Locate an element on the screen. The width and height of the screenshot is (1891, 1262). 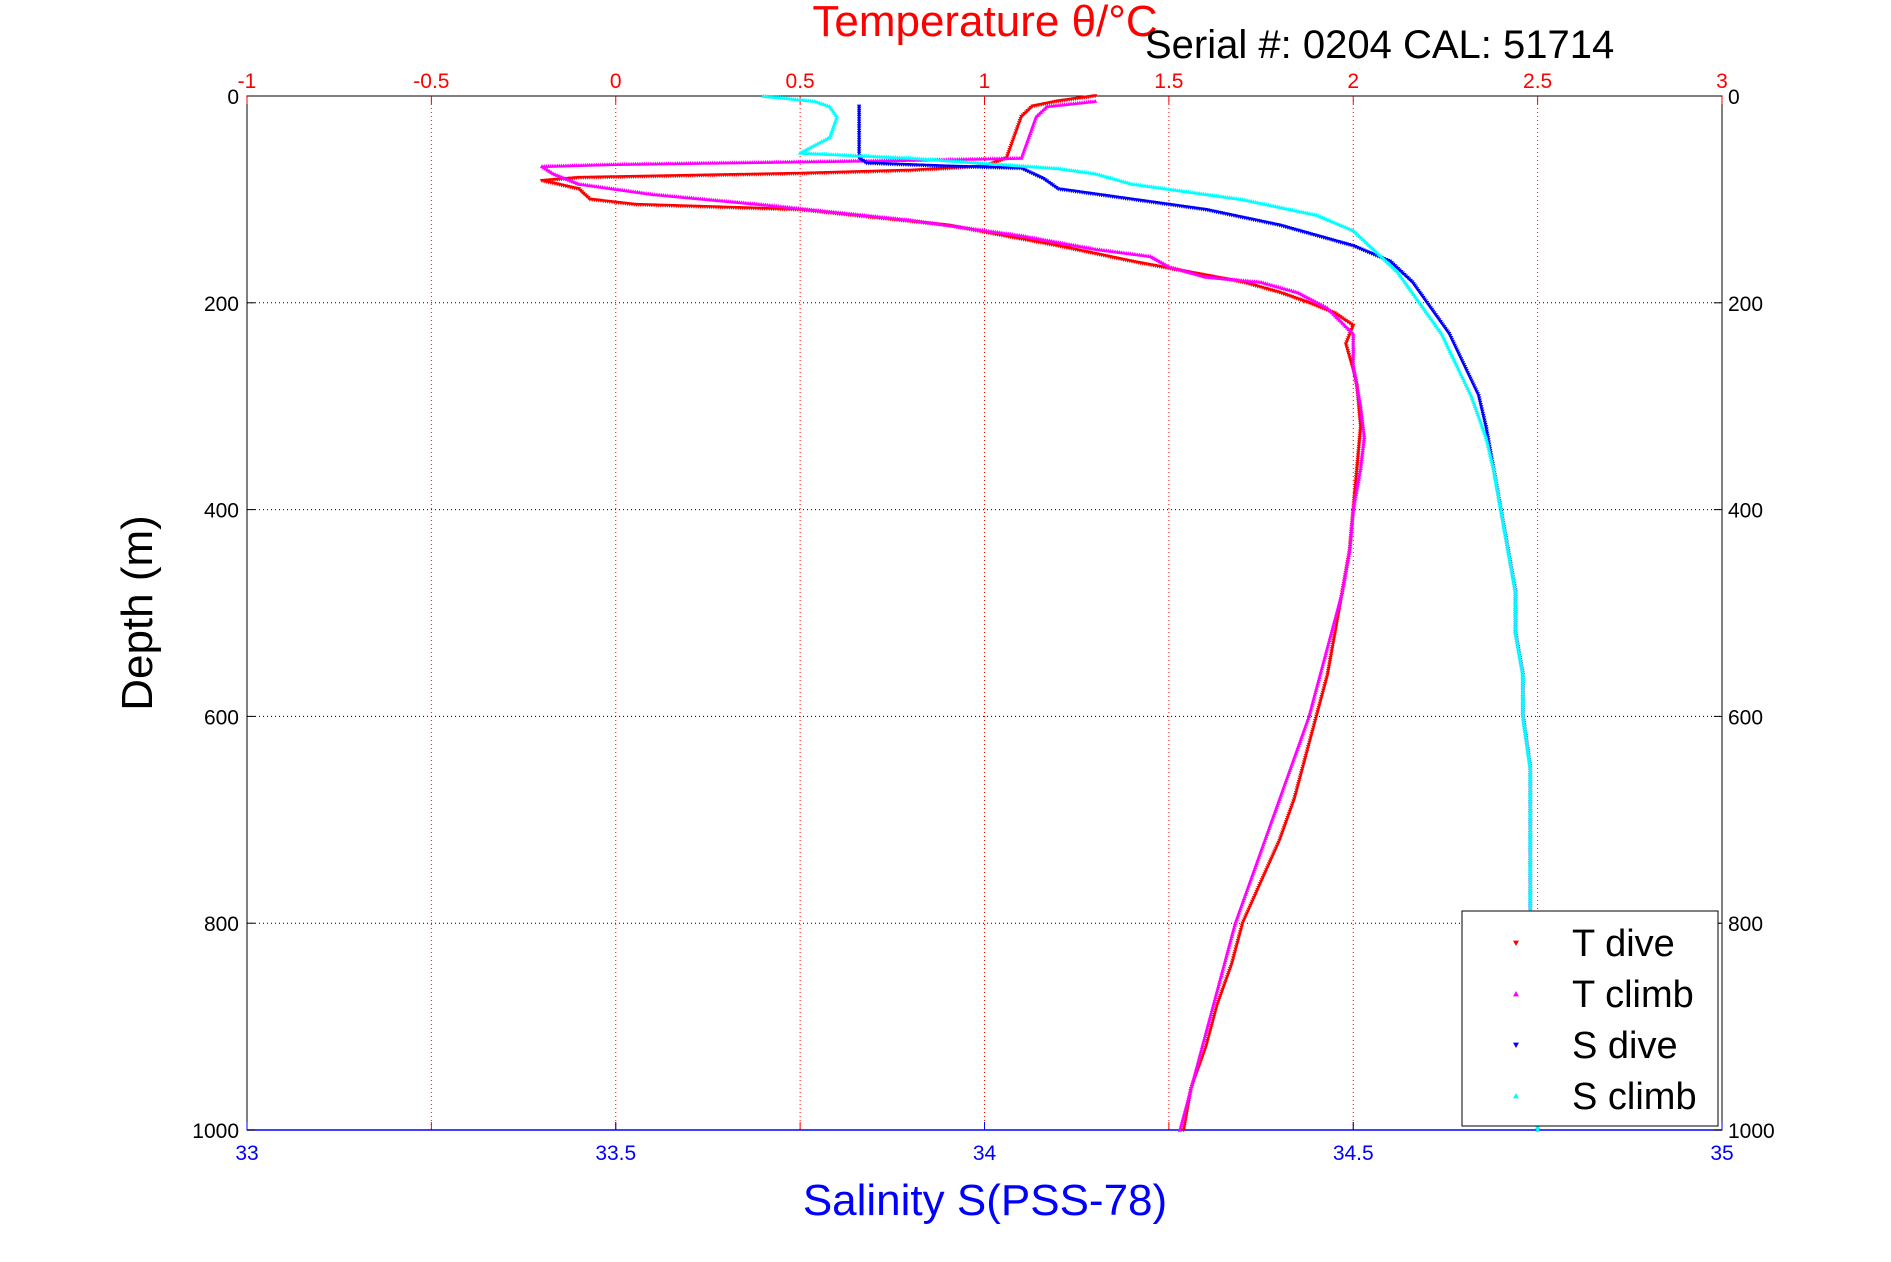
salinity-tick-label: 35 is located at coordinates (1721, 1153).